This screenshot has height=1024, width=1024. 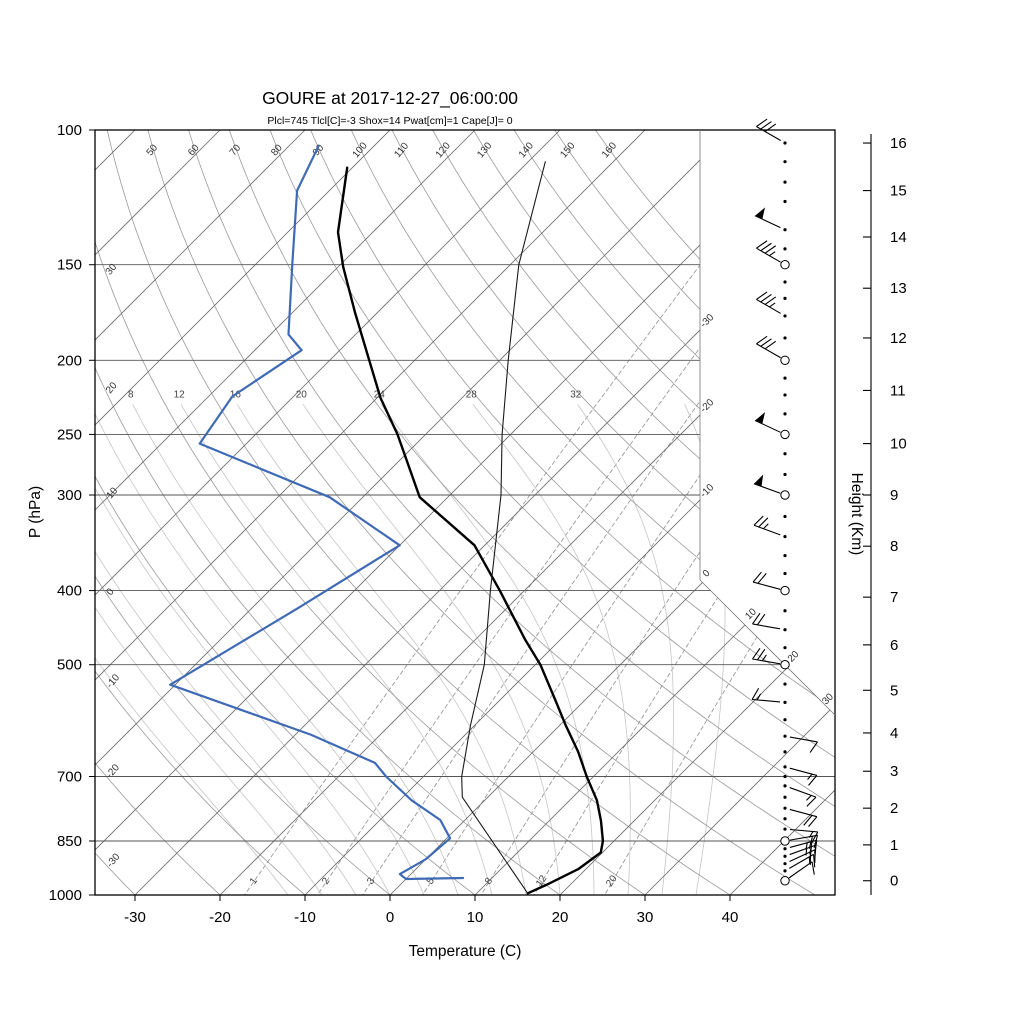 I want to click on svg-text: 1, so click(x=254, y=880).